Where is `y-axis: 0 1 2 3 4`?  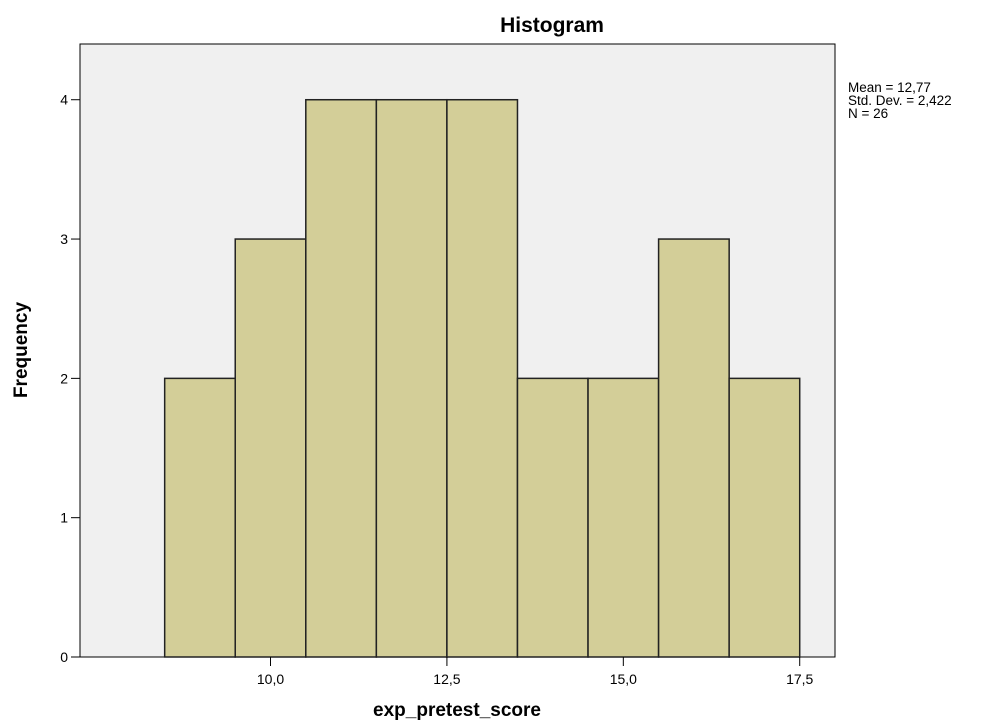 y-axis: 0 1 2 3 4 is located at coordinates (70, 378).